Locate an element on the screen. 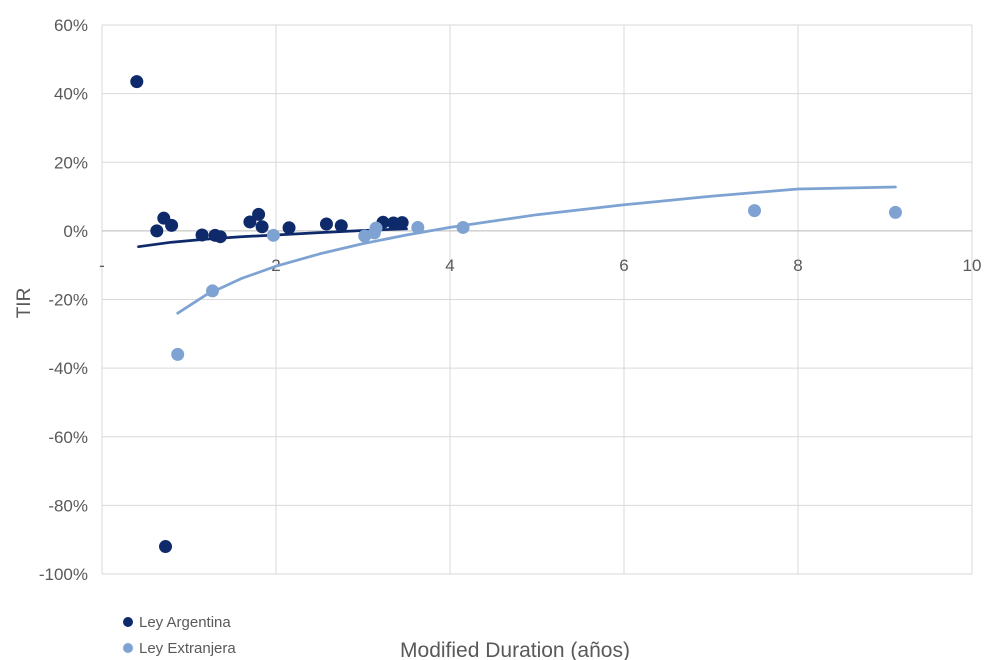  x-tick-label: 8 is located at coordinates (797, 265).